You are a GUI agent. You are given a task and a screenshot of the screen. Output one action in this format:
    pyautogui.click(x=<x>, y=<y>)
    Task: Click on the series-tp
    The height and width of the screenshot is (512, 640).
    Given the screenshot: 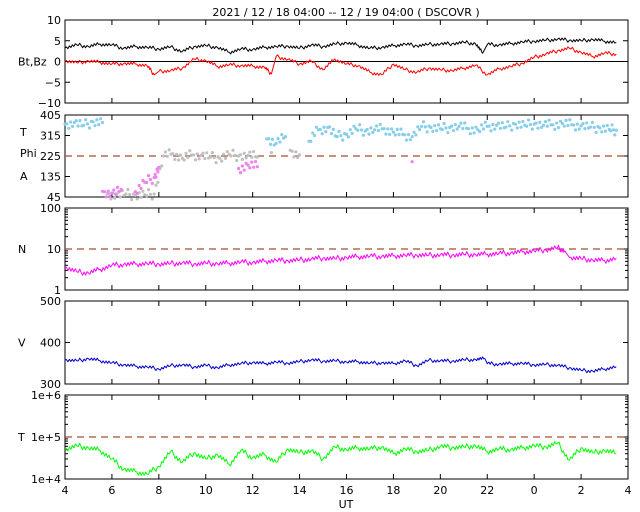 What is the action you would take?
    pyautogui.click(x=340, y=458)
    